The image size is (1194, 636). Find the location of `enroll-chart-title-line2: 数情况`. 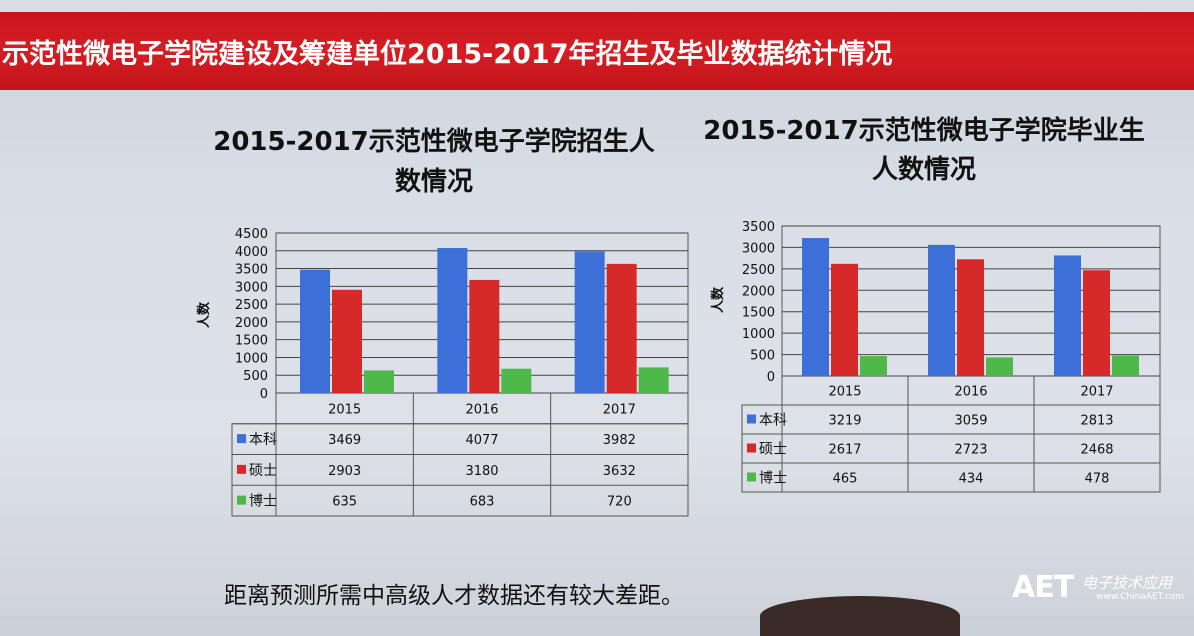

enroll-chart-title-line2: 数情况 is located at coordinates (434, 182).